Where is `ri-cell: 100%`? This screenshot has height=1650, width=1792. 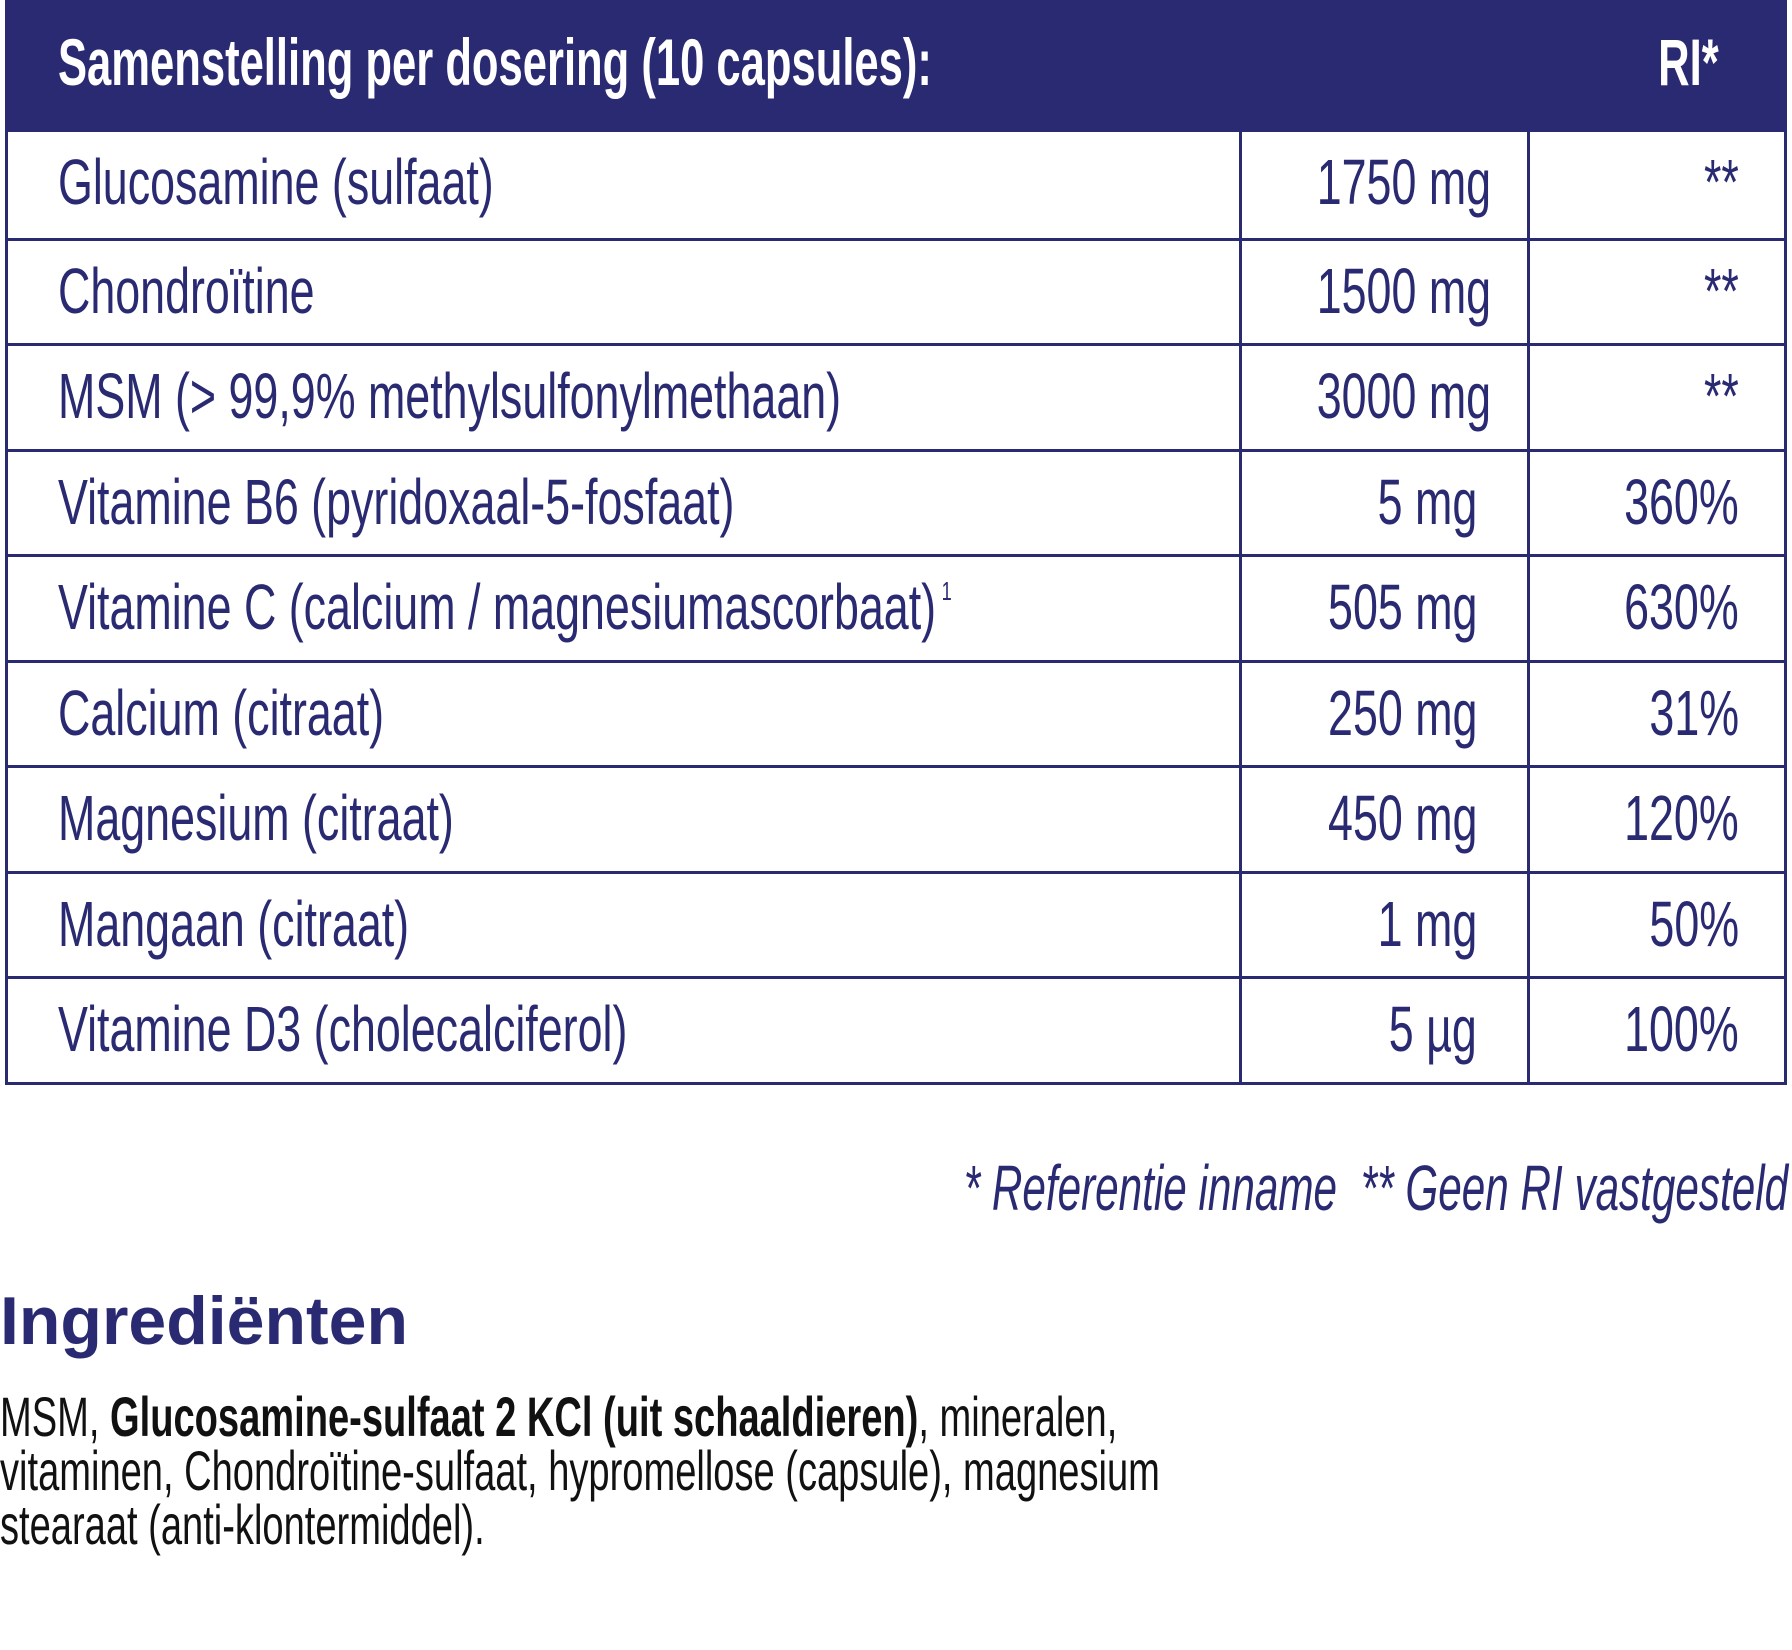 ri-cell: 100% is located at coordinates (1657, 1030).